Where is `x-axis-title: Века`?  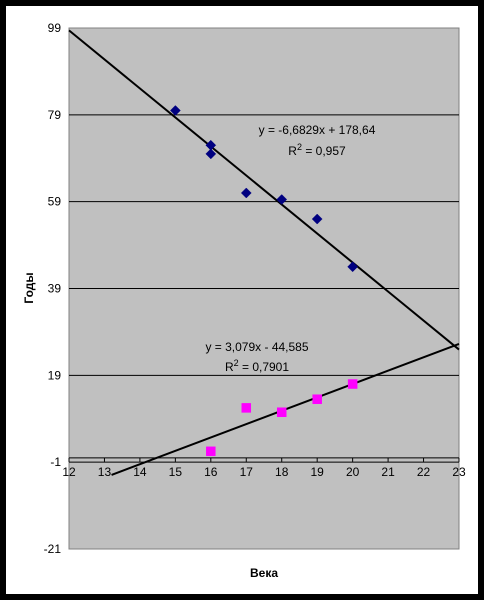
x-axis-title: Века is located at coordinates (264, 573).